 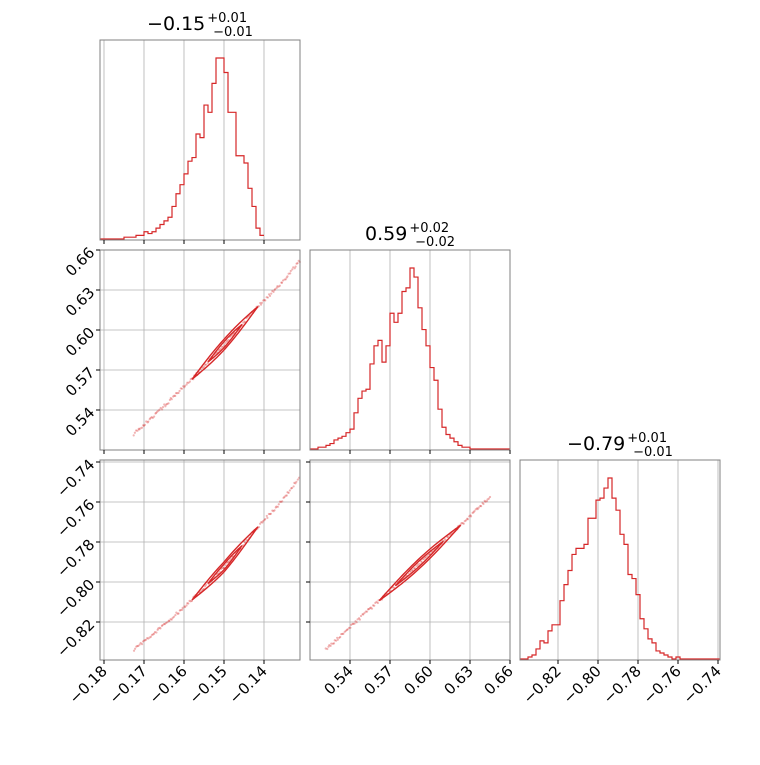 I want to click on ytick-label-p3-vs-p1-4: −0.82, so click(x=75, y=638).